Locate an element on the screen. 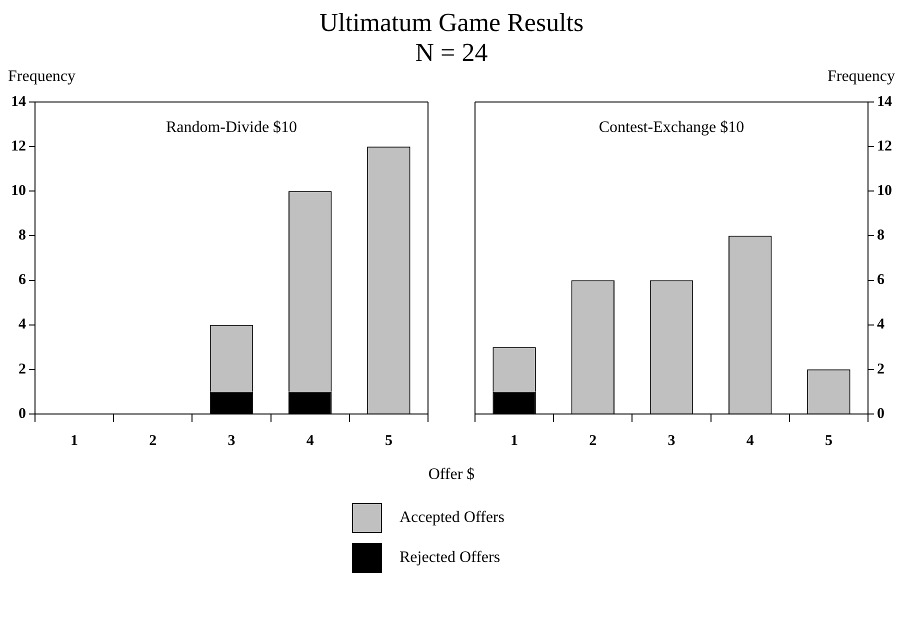 The height and width of the screenshot is (643, 903). x-axis-title: Offer $ is located at coordinates (451, 475).